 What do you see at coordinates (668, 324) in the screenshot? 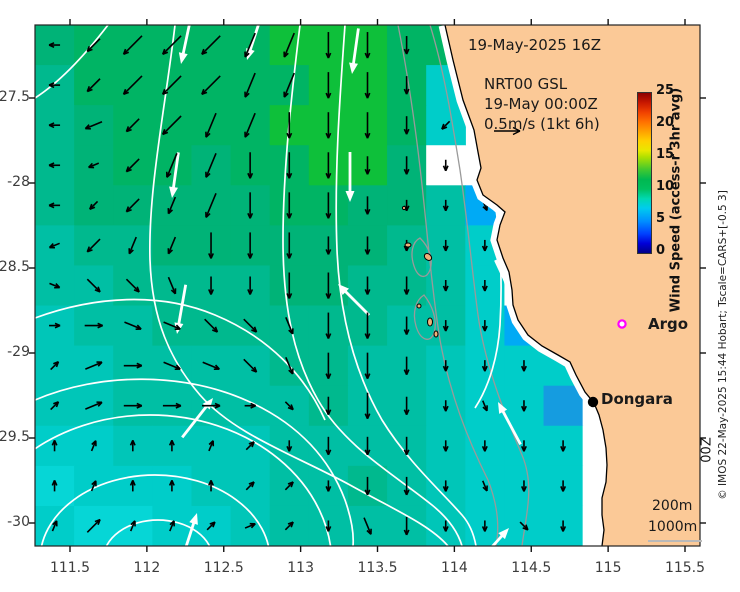
I see `argo-label: Argo` at bounding box center [668, 324].